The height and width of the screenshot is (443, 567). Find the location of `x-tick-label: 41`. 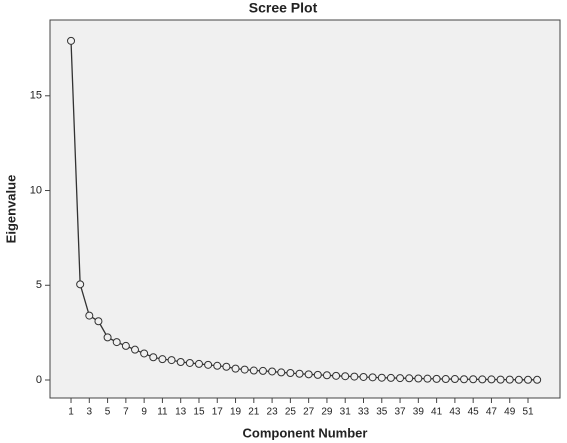

x-tick-label: 41 is located at coordinates (437, 412).